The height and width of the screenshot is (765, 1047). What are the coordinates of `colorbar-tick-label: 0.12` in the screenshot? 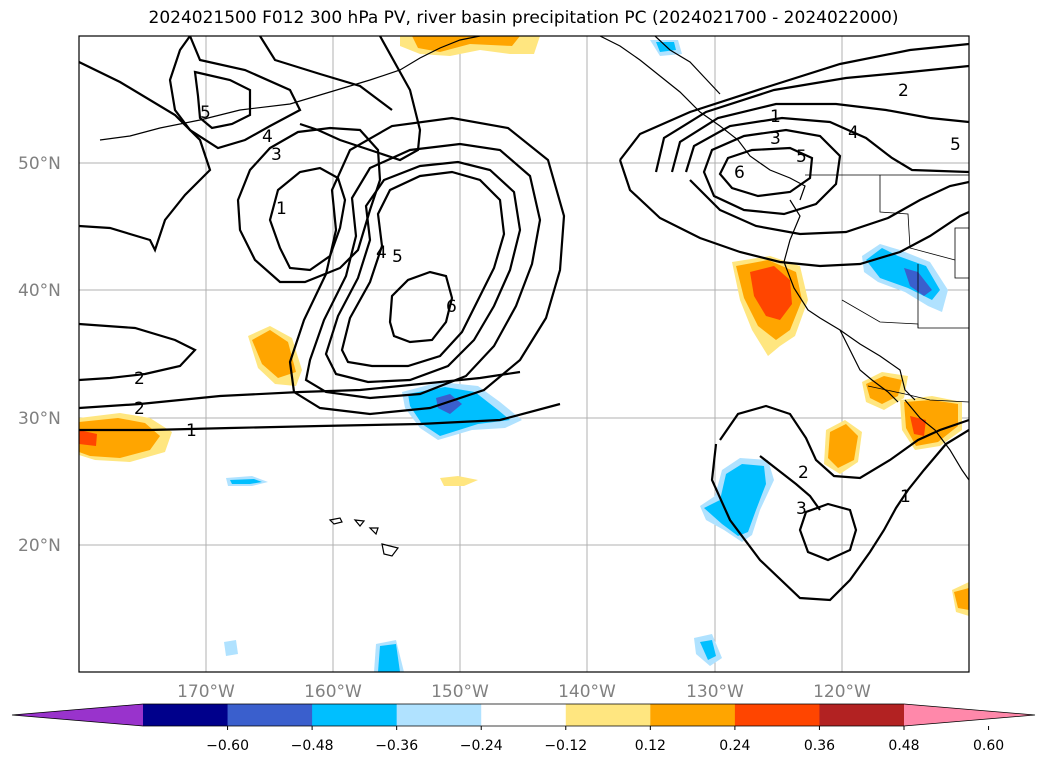 It's located at (650, 746).